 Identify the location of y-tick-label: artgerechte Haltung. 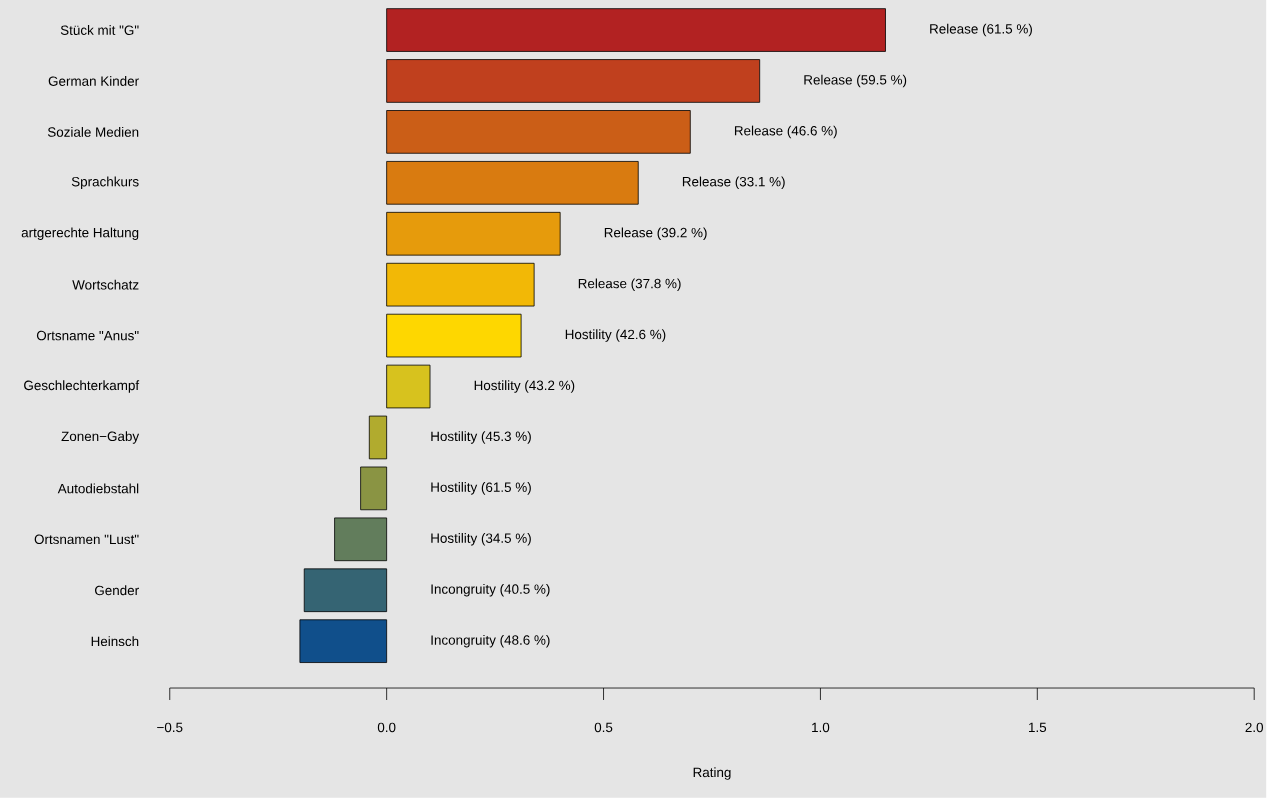
(80, 234).